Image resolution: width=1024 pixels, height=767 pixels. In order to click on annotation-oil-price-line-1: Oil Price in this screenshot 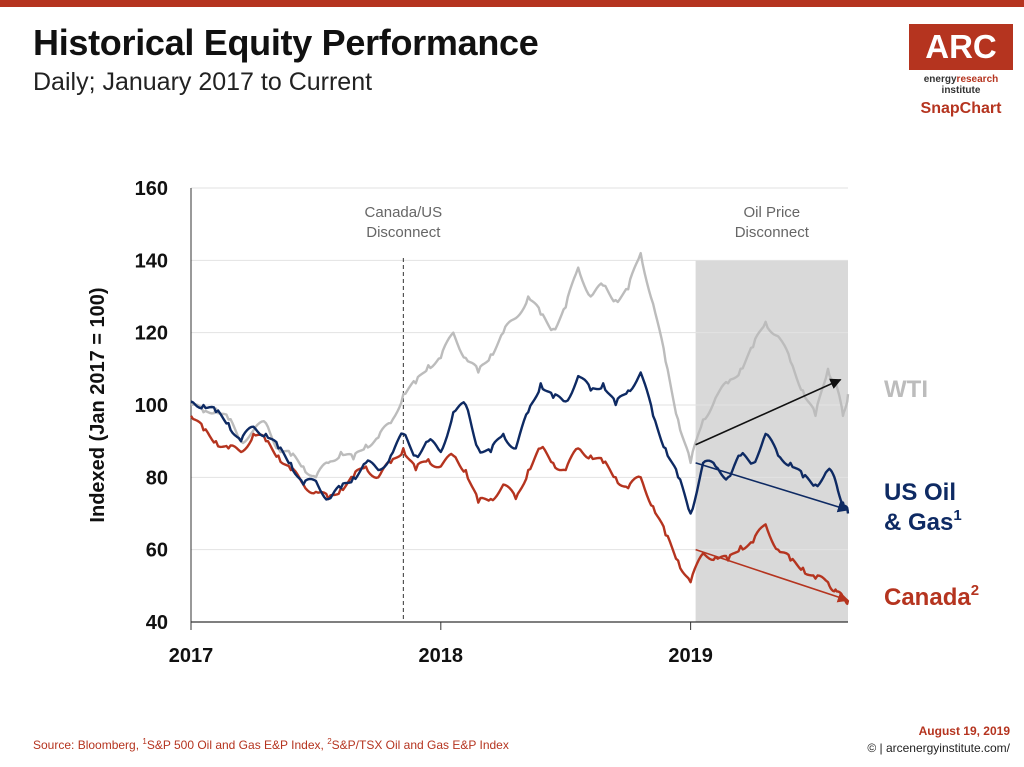, I will do `click(771, 212)`.